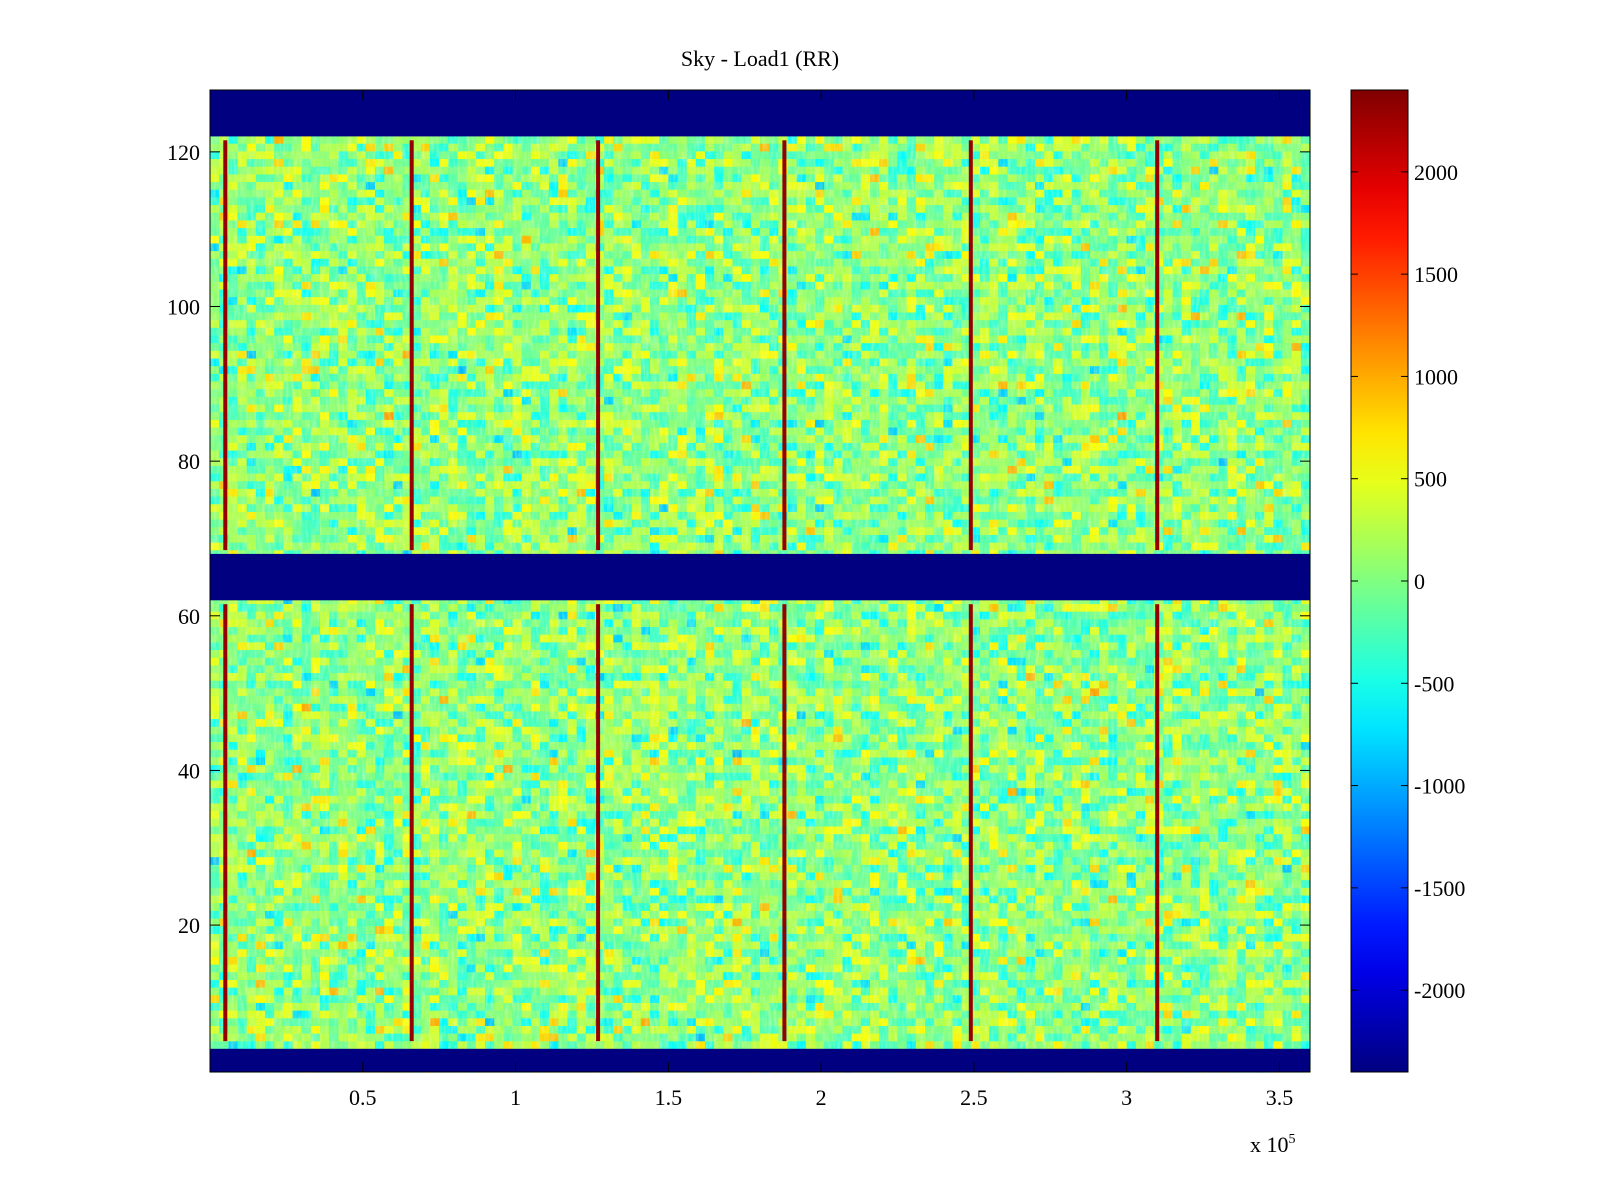  I want to click on chart-title: Sky - Load1 (RR), so click(760, 58).